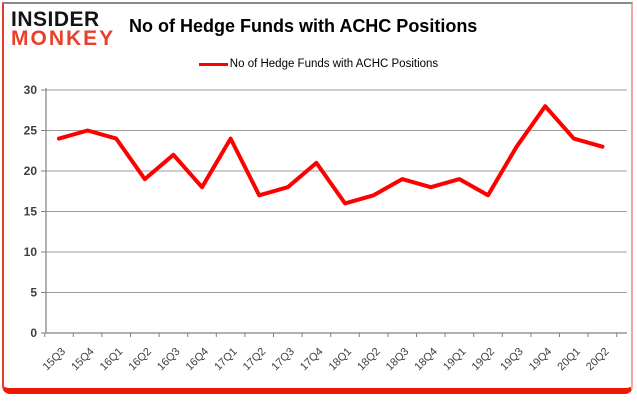  What do you see at coordinates (341, 360) in the screenshot?
I see `x-tick-label: 18Q1` at bounding box center [341, 360].